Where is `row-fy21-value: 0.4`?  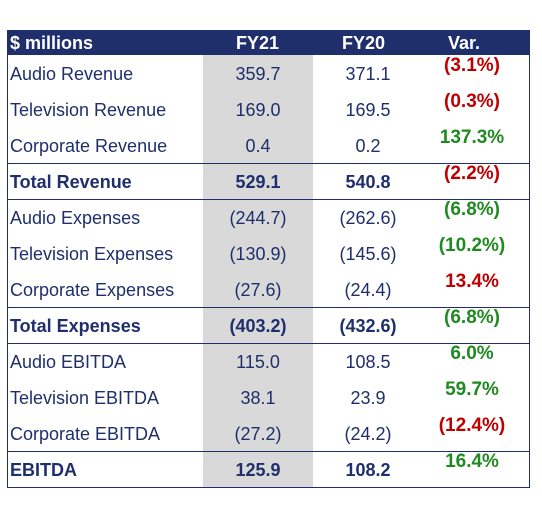 row-fy21-value: 0.4 is located at coordinates (258, 146).